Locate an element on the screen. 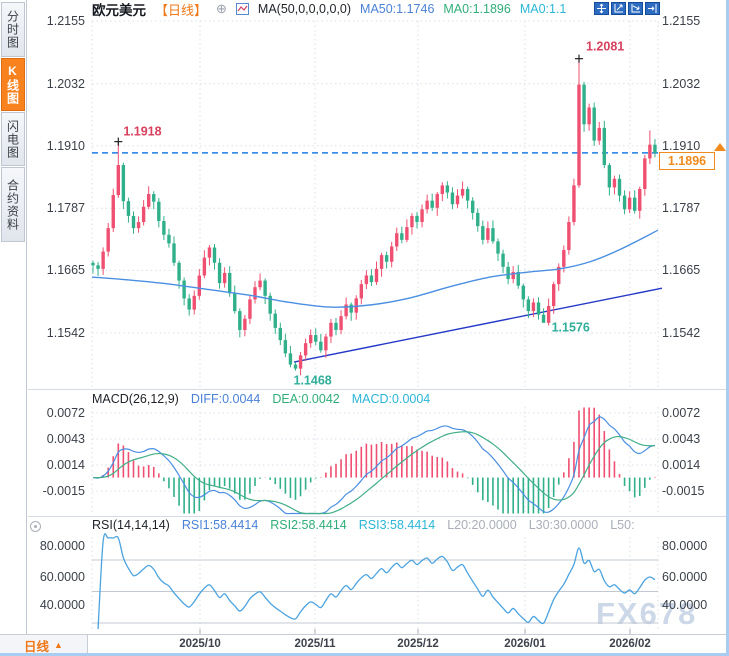 Image resolution: width=729 pixels, height=656 pixels. macd-name: MACD(26,12,9) is located at coordinates (135, 399).